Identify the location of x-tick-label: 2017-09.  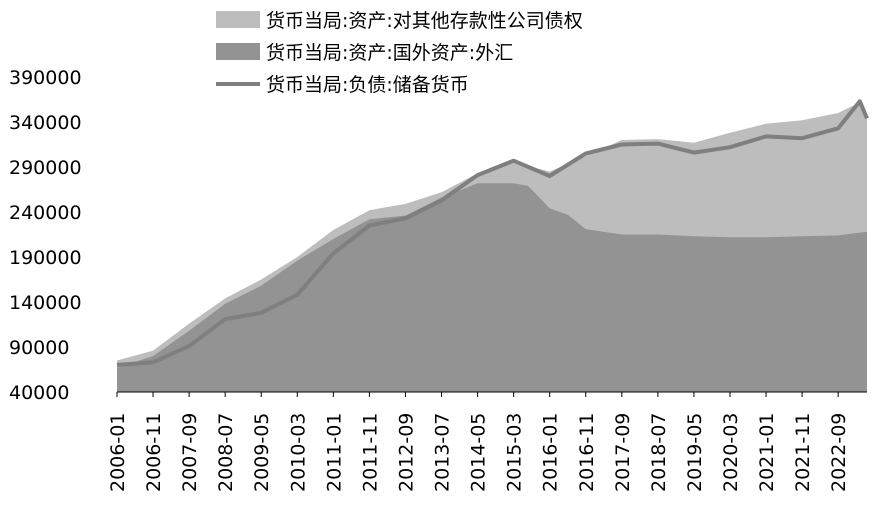
(623, 452).